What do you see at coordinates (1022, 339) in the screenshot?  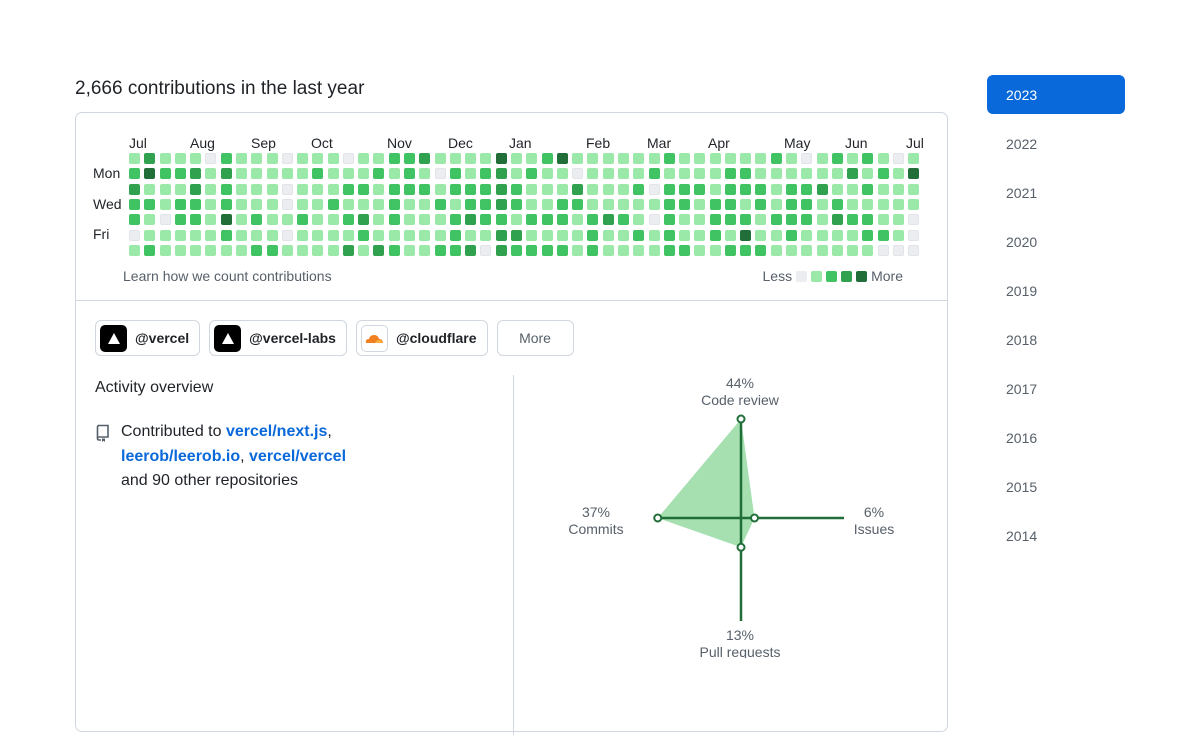 I see `year-2018: 2018` at bounding box center [1022, 339].